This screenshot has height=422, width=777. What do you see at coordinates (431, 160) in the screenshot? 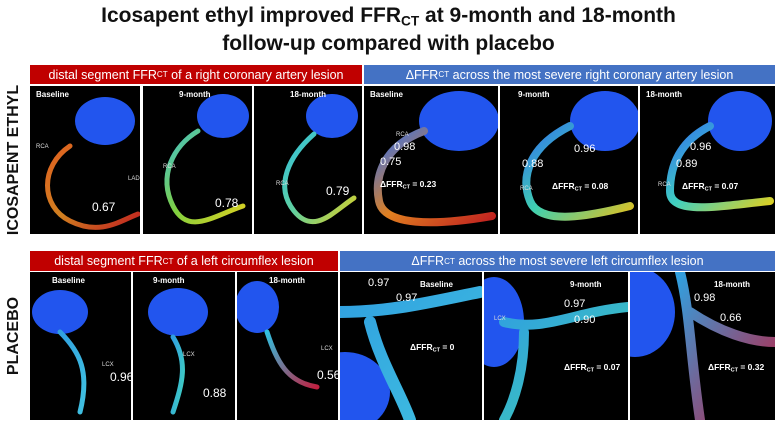
I see `image-panel: Baseline 0.98 0.75 RCA ΔFFRCT = 0.23` at bounding box center [431, 160].